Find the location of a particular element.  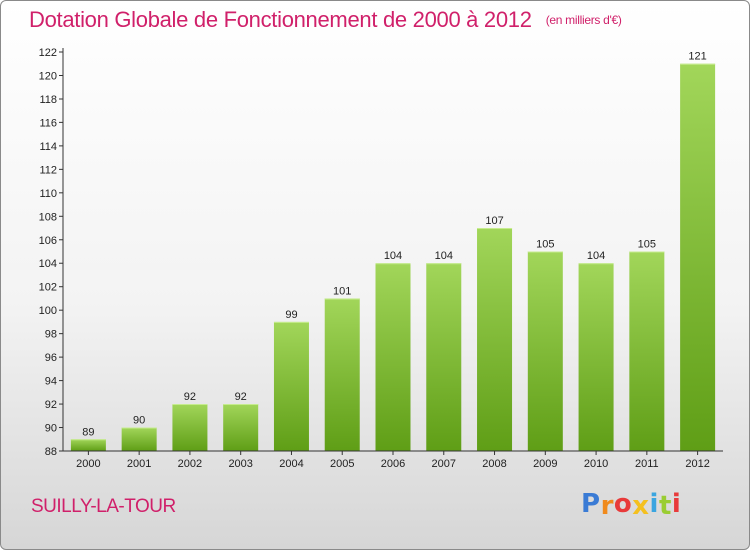

proxiti-logo: Proxiti is located at coordinates (631, 505).